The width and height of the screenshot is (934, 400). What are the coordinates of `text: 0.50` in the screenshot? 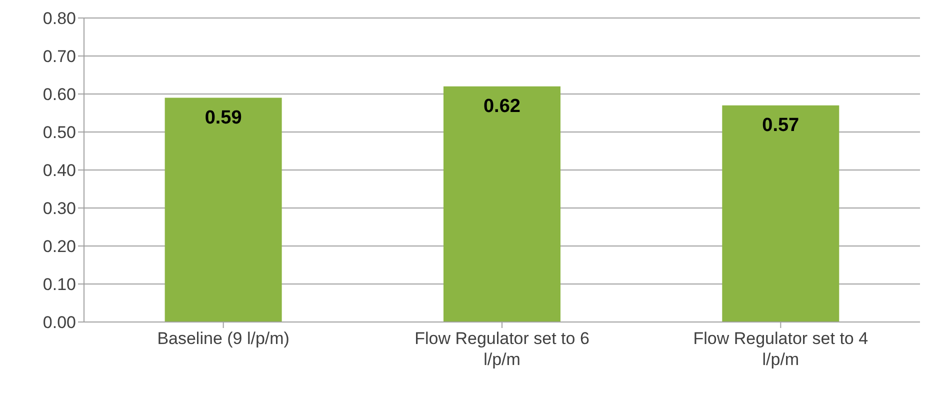 It's located at (59, 132).